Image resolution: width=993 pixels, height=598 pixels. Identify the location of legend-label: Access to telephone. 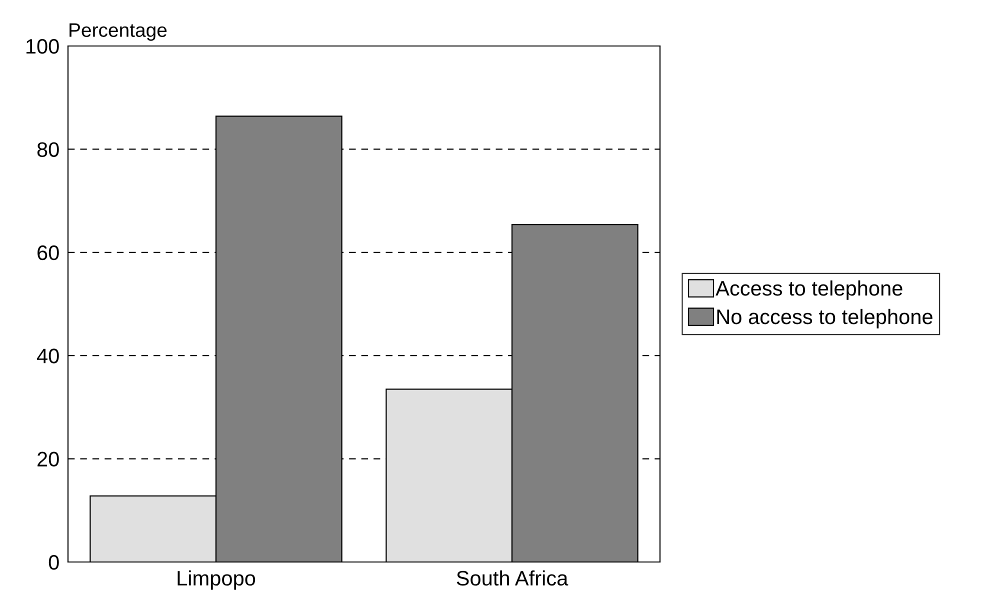
(809, 290).